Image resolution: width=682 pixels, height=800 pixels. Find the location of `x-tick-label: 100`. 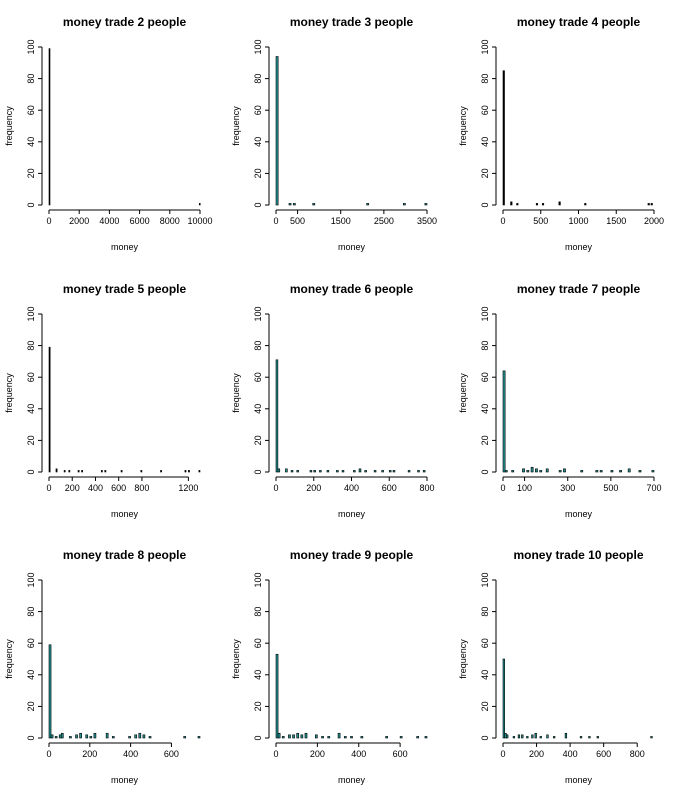

x-tick-label: 100 is located at coordinates (524, 488).